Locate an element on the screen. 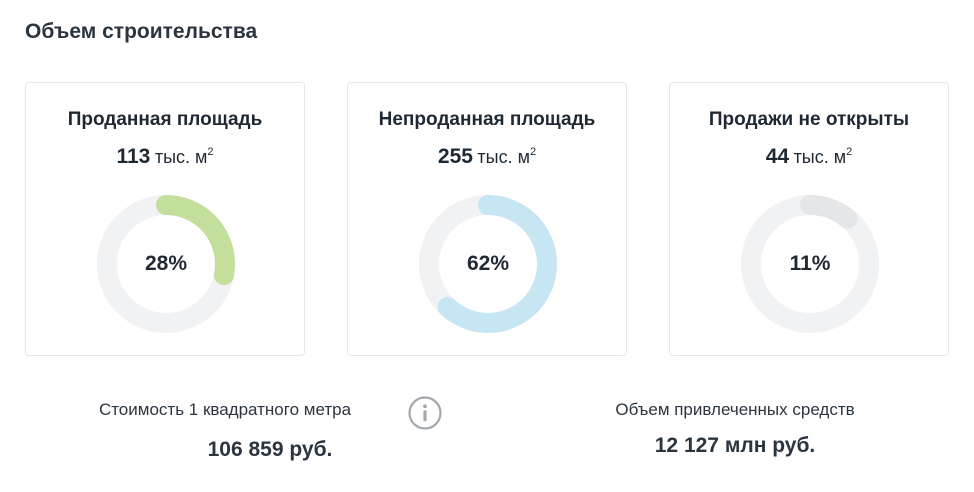  donut-chart: 62% is located at coordinates (488, 264).